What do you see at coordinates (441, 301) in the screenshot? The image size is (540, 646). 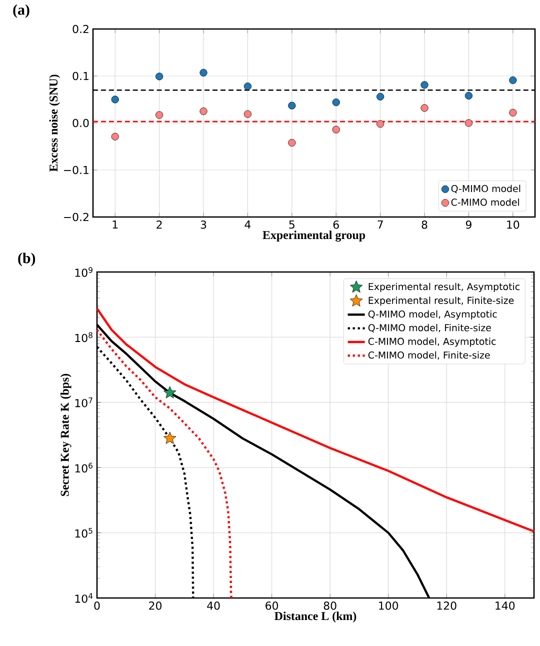 I see `legend-label: Experimental result, Finite-size` at bounding box center [441, 301].